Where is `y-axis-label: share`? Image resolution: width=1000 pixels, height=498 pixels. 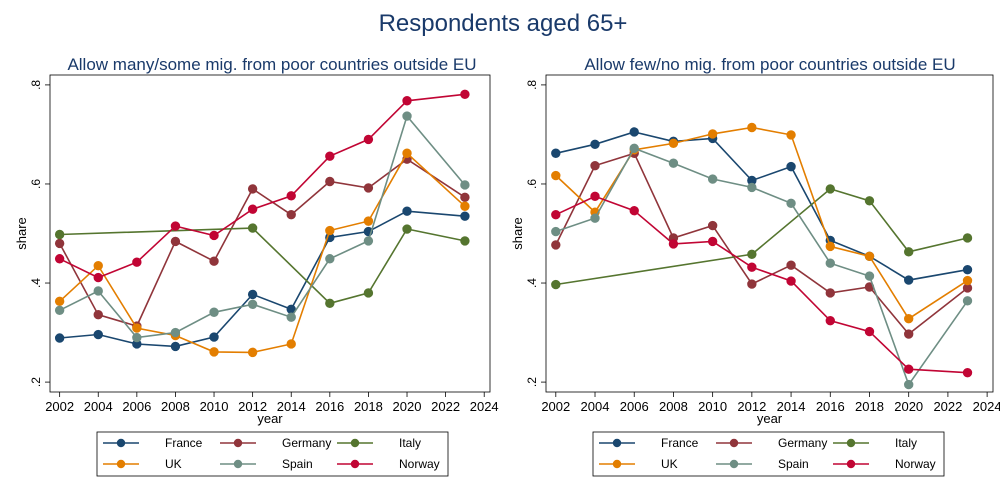
y-axis-label: share is located at coordinates (21, 233).